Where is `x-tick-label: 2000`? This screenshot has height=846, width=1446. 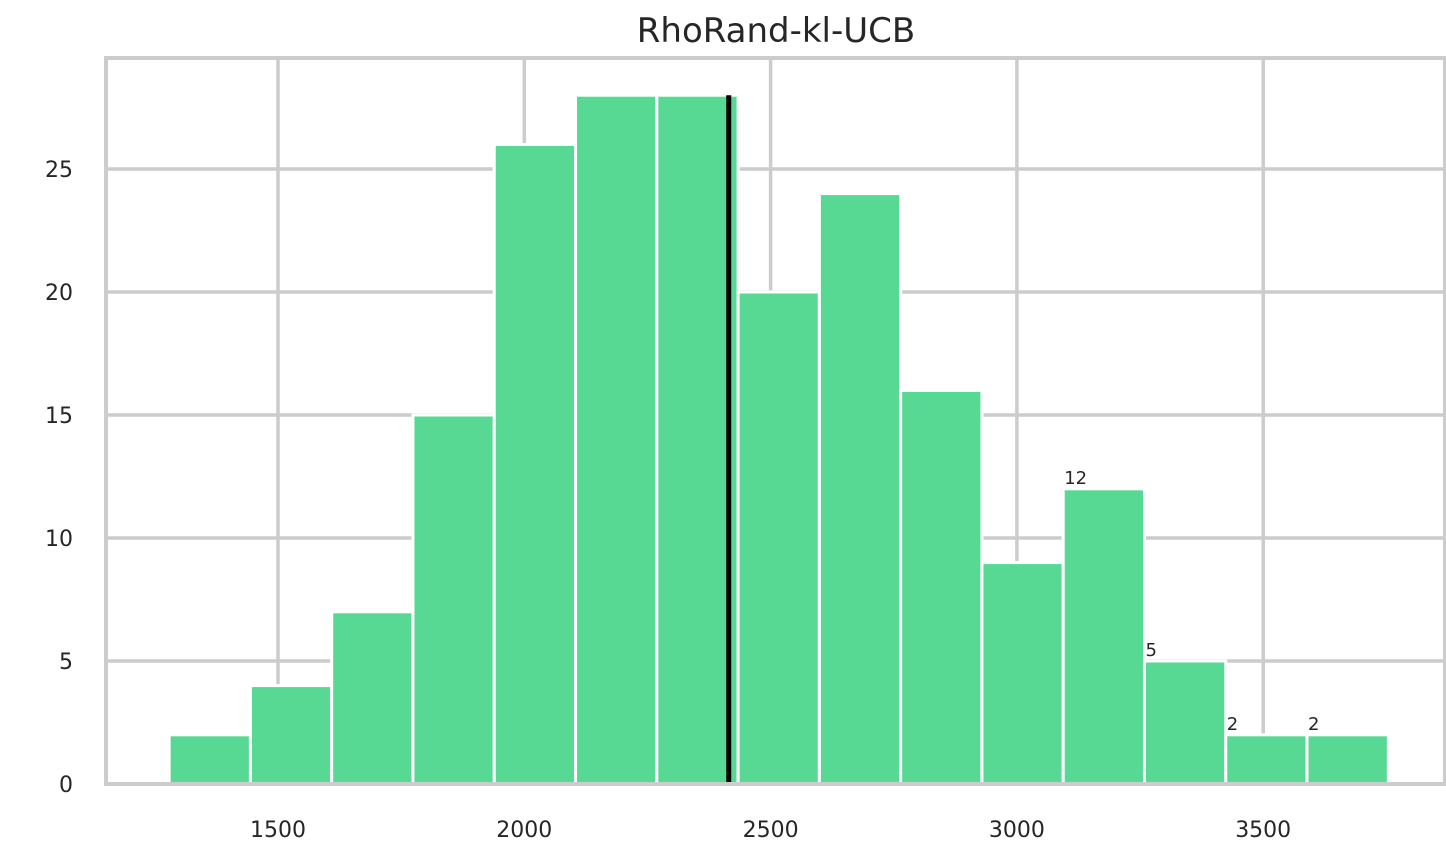
x-tick-label: 2000 is located at coordinates (524, 830).